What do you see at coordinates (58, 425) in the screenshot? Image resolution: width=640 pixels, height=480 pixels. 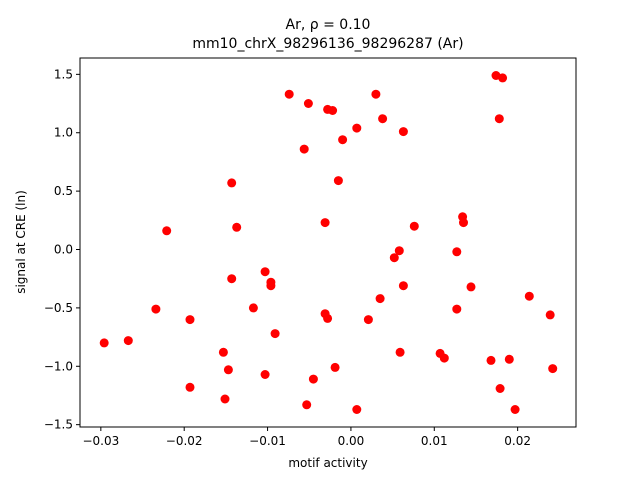 I see `y-tick-label: −1.5` at bounding box center [58, 425].